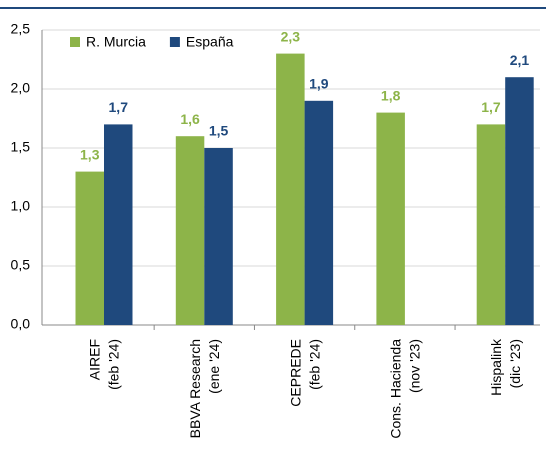 This screenshot has width=546, height=476. Describe the element at coordinates (21, 265) in the screenshot. I see `y-tick-label: 0,5` at that location.